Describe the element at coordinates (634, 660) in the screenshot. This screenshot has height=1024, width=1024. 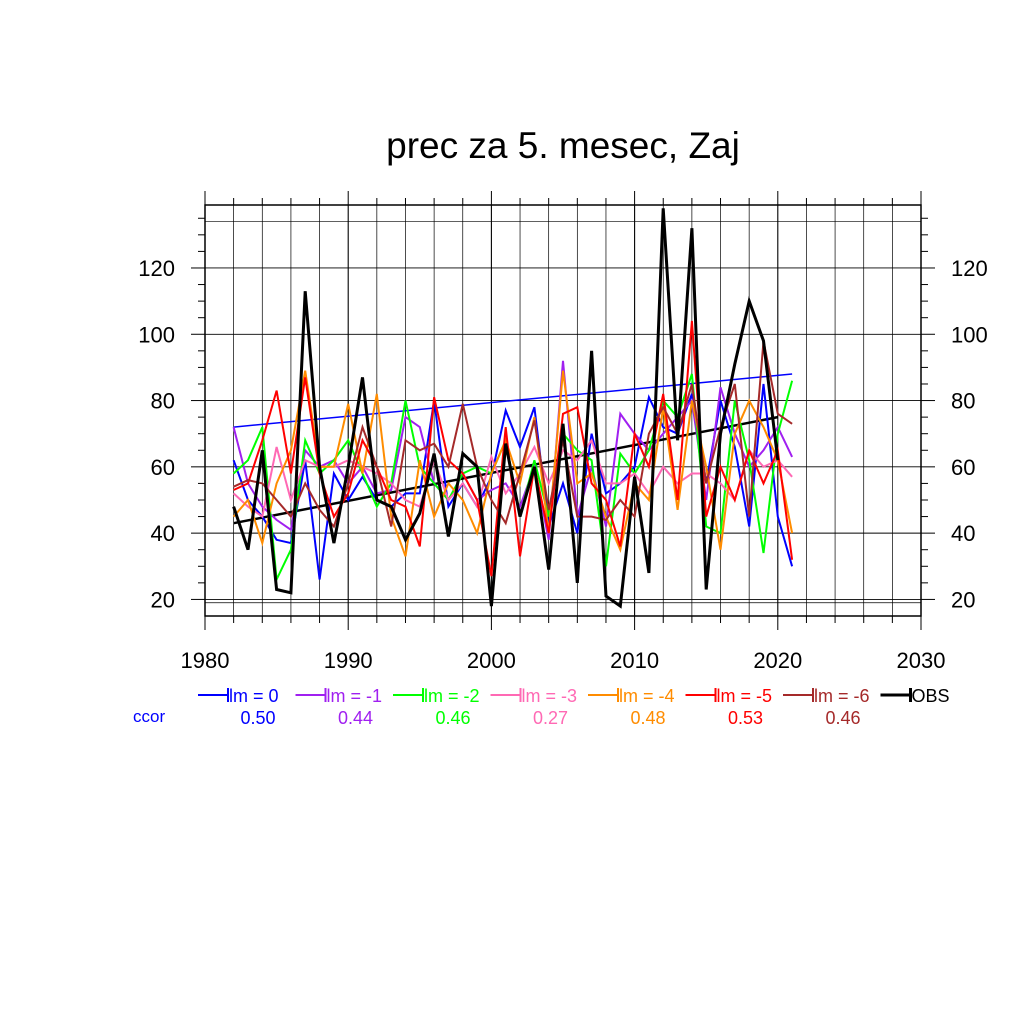
I see `x-tick-label: 2010` at that location.